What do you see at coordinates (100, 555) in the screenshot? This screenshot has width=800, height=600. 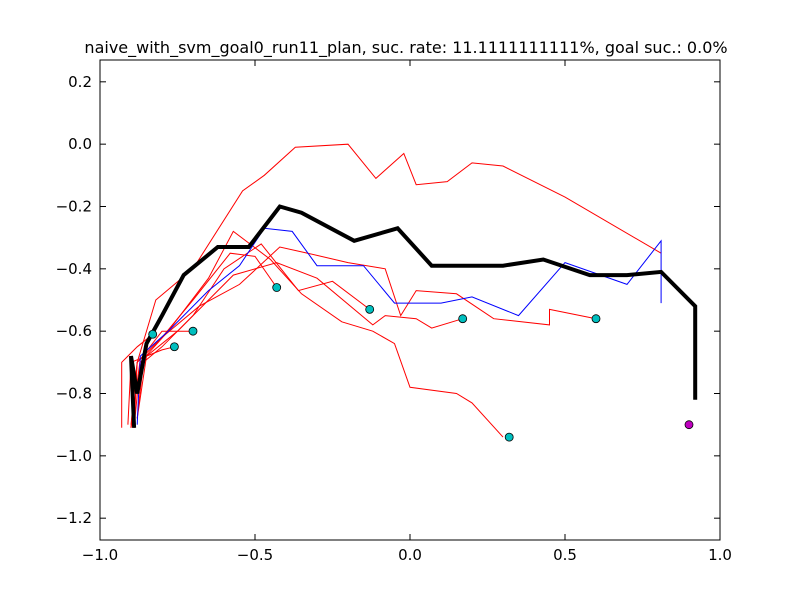 I see `x-tick-label: −1.0` at bounding box center [100, 555].